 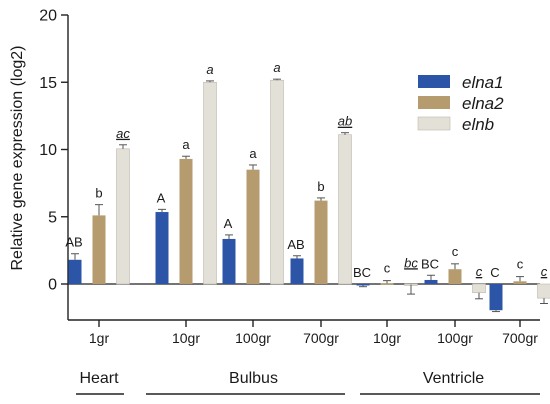 What do you see at coordinates (17, 157) in the screenshot?
I see `y-axis-label: Relative gene expression (log2)` at bounding box center [17, 157].